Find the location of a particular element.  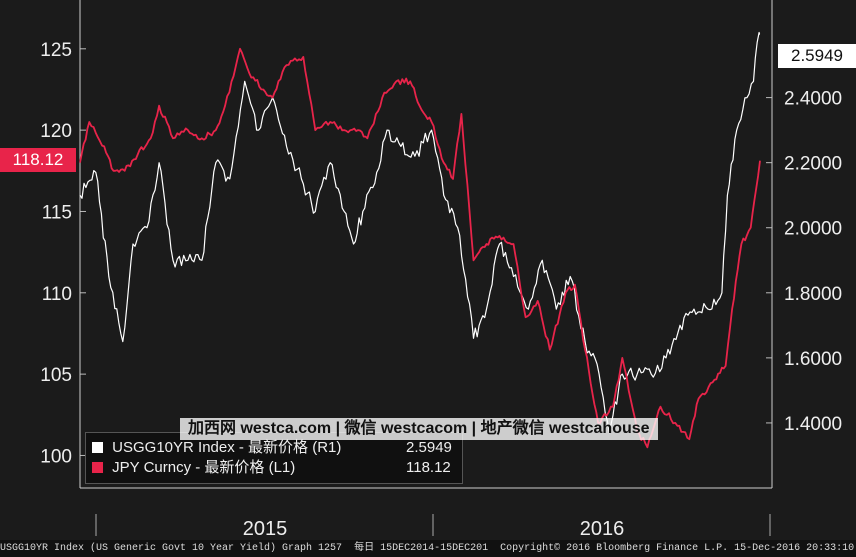

legend-swatch-yield is located at coordinates (97, 447).